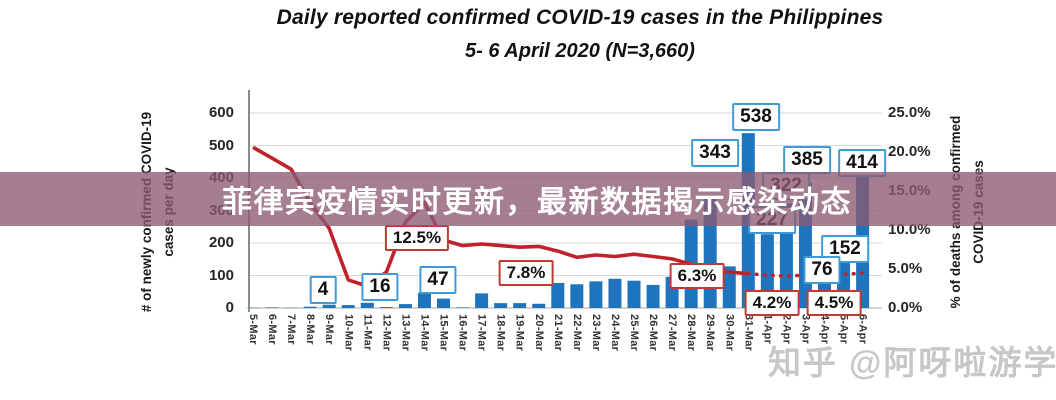  Describe the element at coordinates (905, 307) in the screenshot. I see `right-tick-0.0%: 0.0%` at that location.